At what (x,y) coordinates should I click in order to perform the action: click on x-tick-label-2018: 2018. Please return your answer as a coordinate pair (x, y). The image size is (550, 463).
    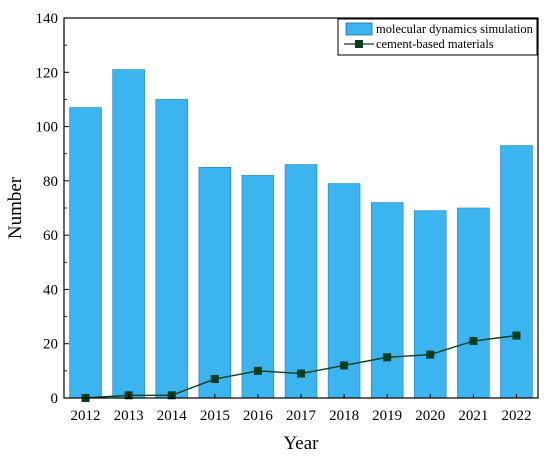
    Looking at the image, I should click on (344, 416).